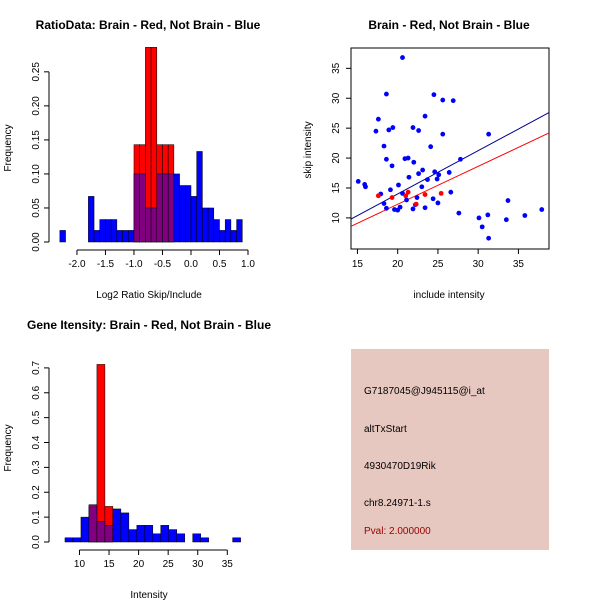  Describe the element at coordinates (358, 264) in the screenshot. I see `x-tick-label: 15` at that location.